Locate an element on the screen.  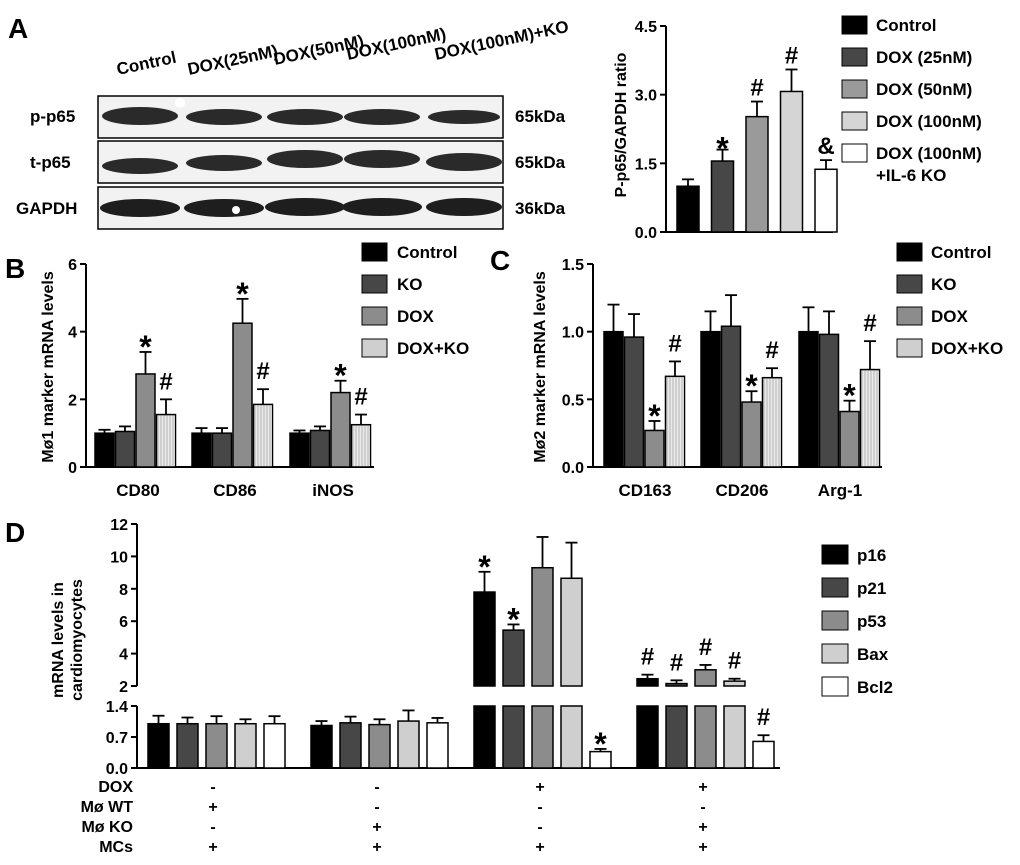
blot-row-label: GAPDH is located at coordinates (46, 208).